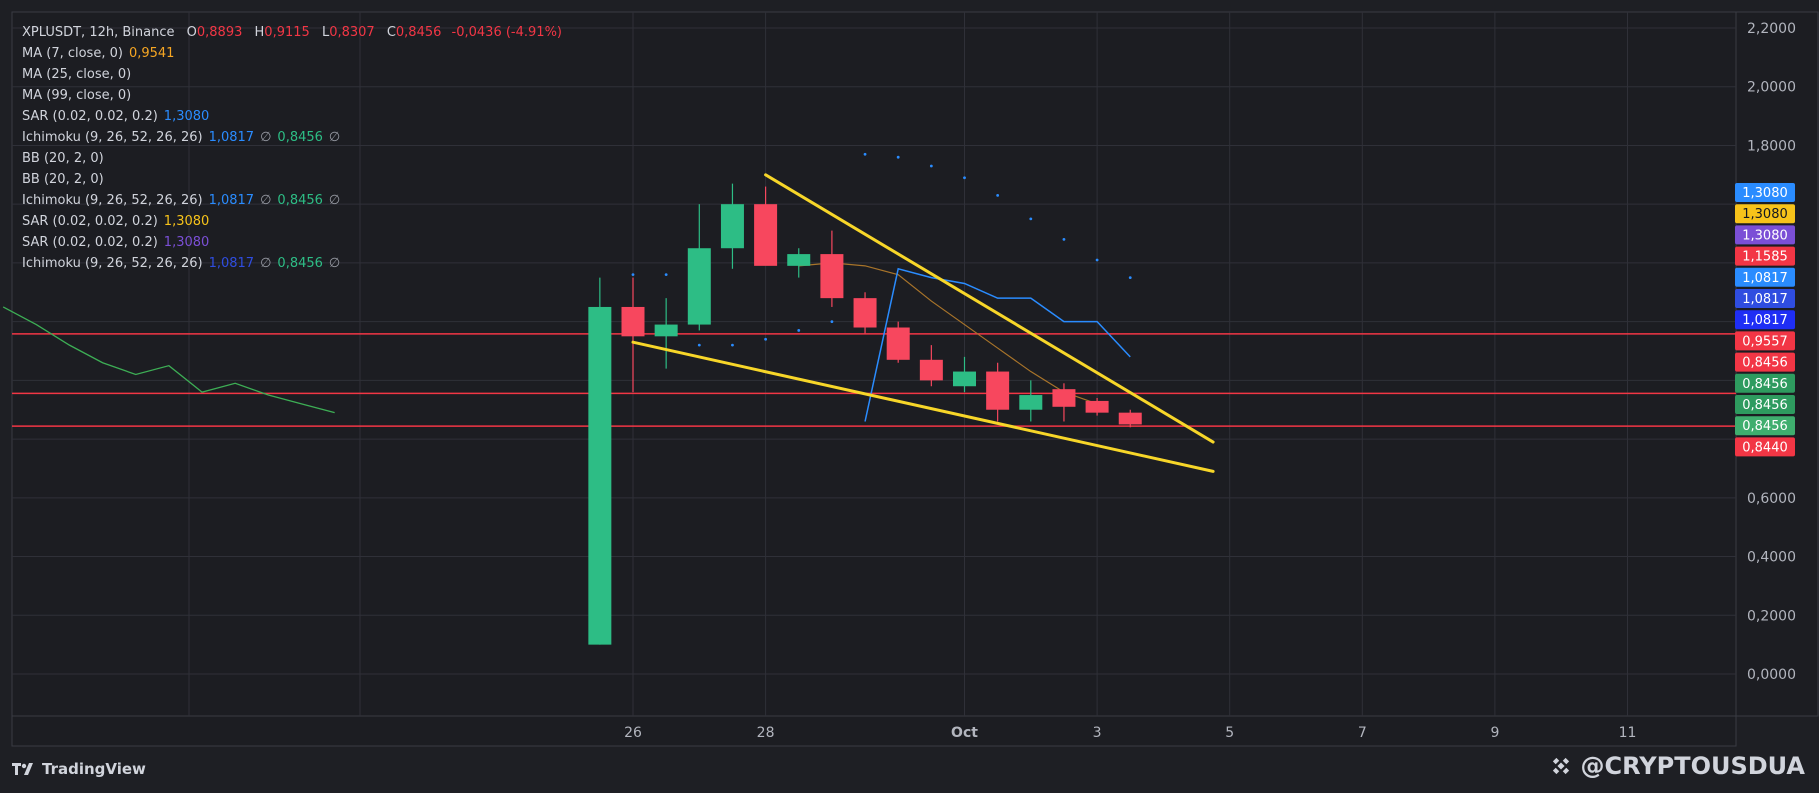 This screenshot has height=793, width=1819. Describe the element at coordinates (325, 32) in the screenshot. I see `low-key: L` at that location.